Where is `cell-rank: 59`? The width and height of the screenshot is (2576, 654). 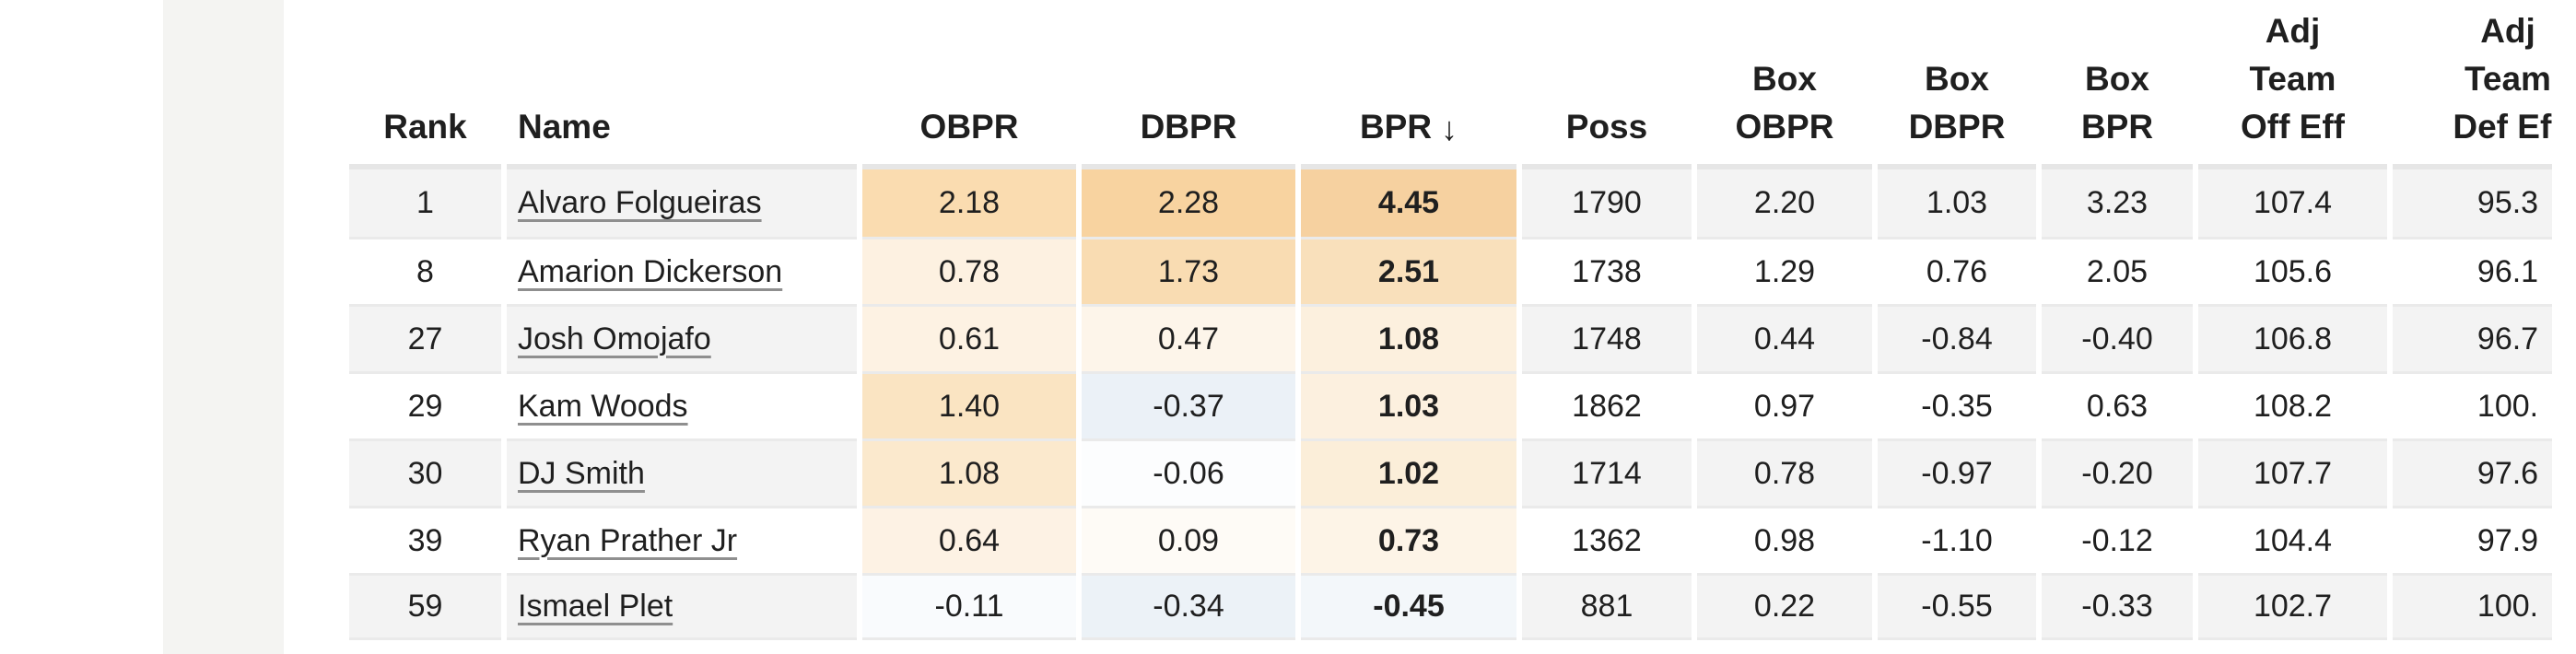
cell-rank: 59 is located at coordinates (425, 607).